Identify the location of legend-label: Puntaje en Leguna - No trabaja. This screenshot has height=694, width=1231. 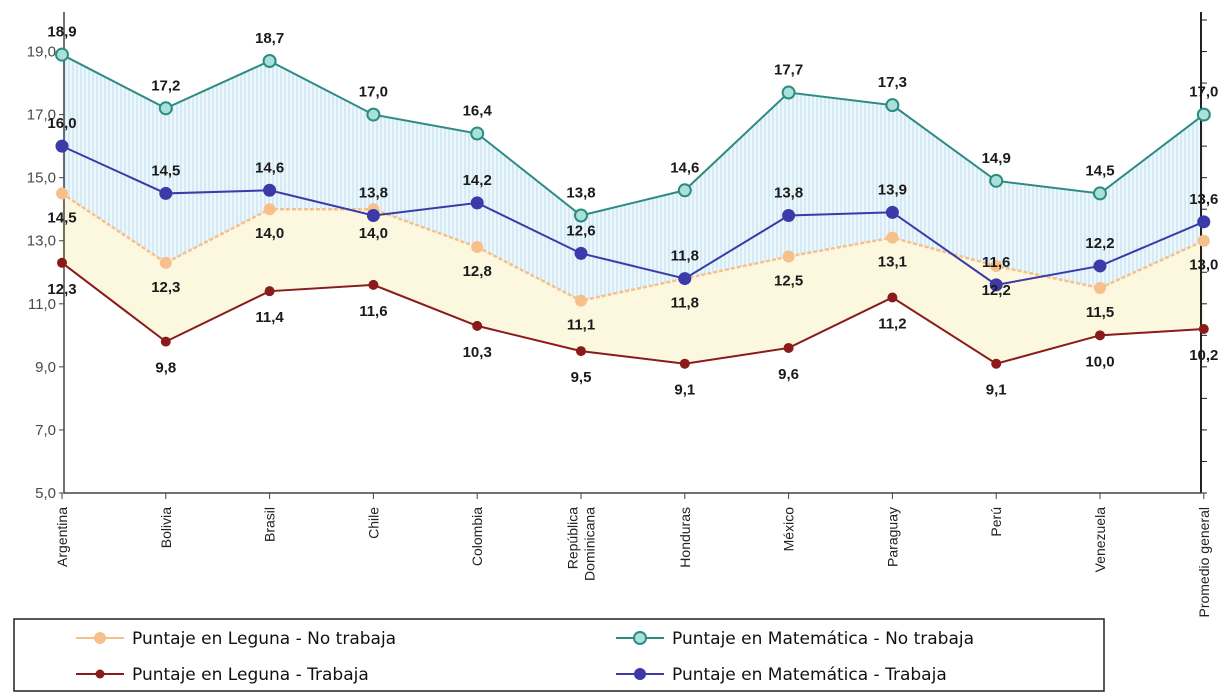
(264, 639).